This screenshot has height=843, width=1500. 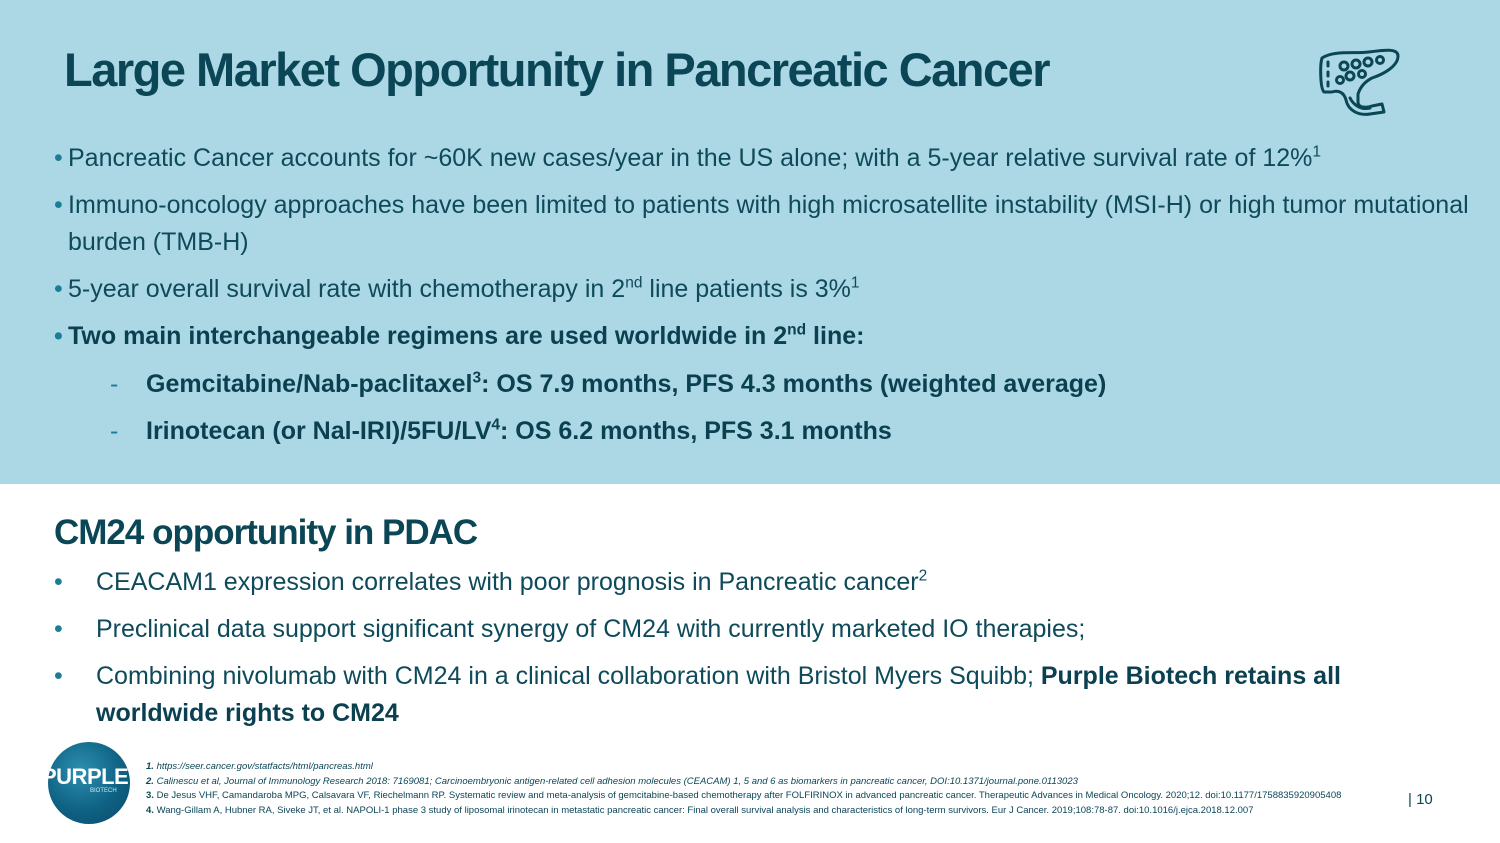 What do you see at coordinates (1420, 799) in the screenshot?
I see `page-number: | 10` at bounding box center [1420, 799].